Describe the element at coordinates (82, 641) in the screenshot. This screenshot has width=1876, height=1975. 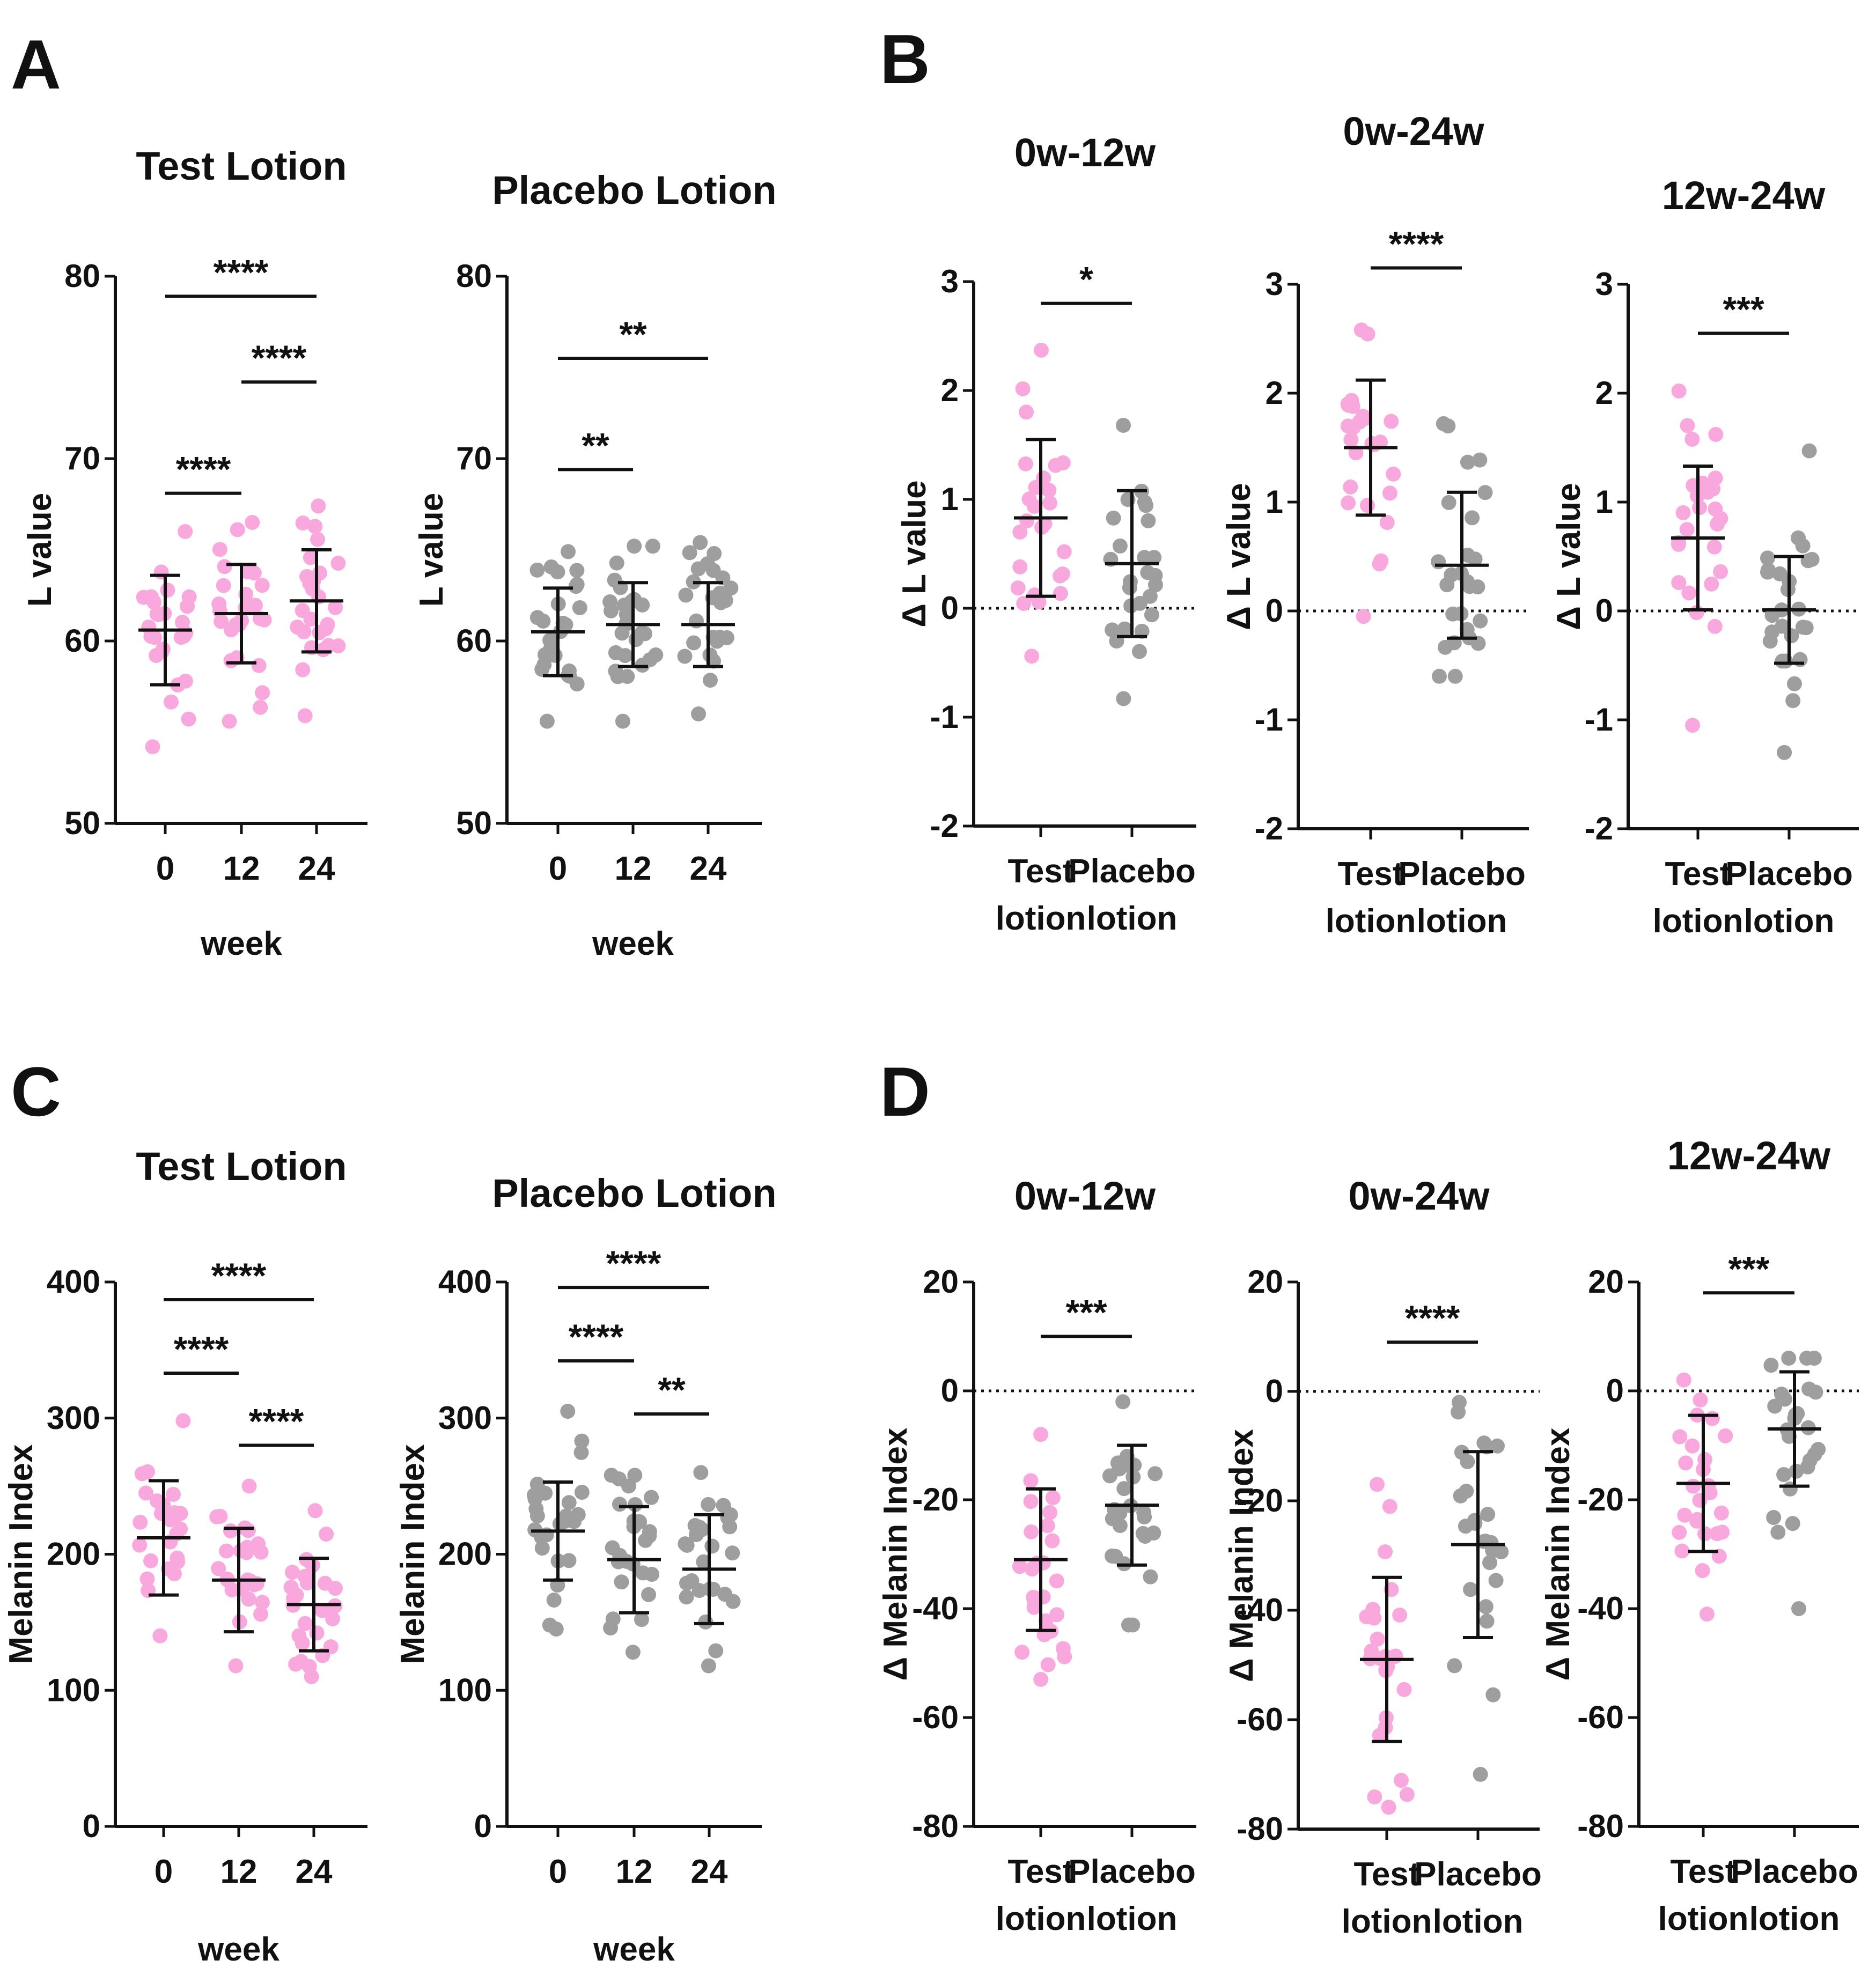
I see `y-tick-label: 60` at that location.